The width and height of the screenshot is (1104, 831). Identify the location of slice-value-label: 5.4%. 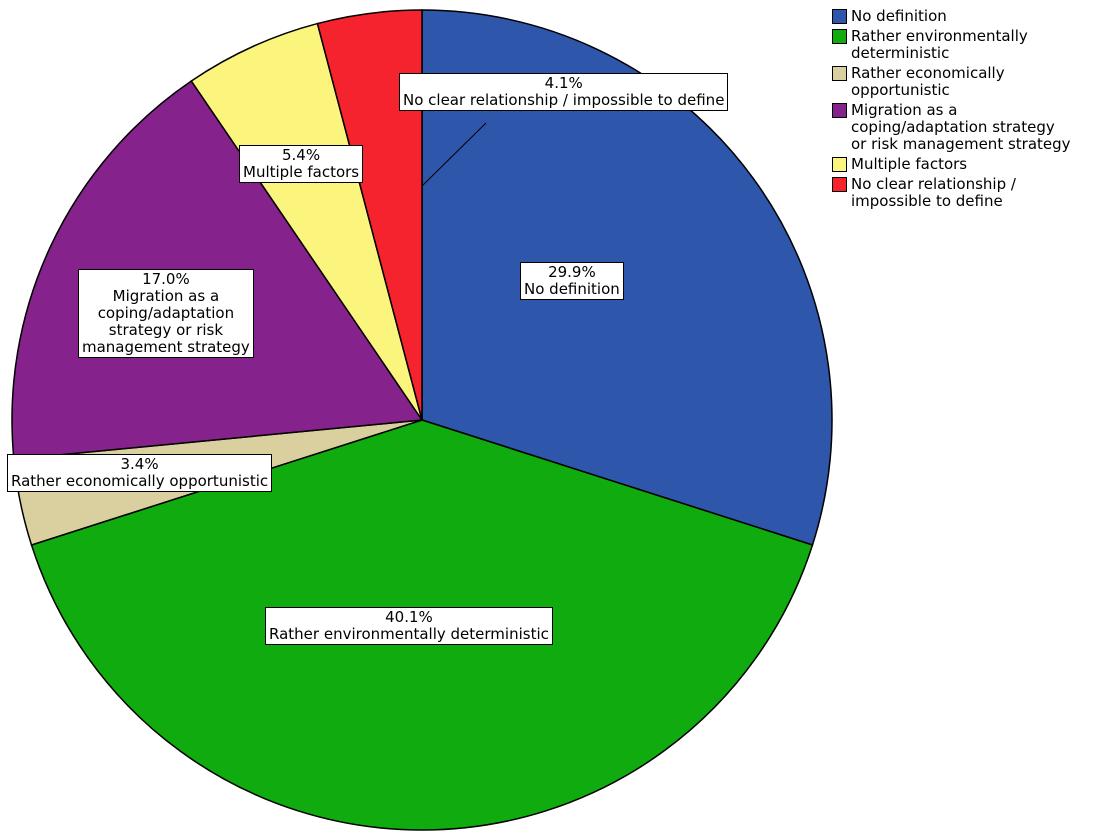
(301, 155).